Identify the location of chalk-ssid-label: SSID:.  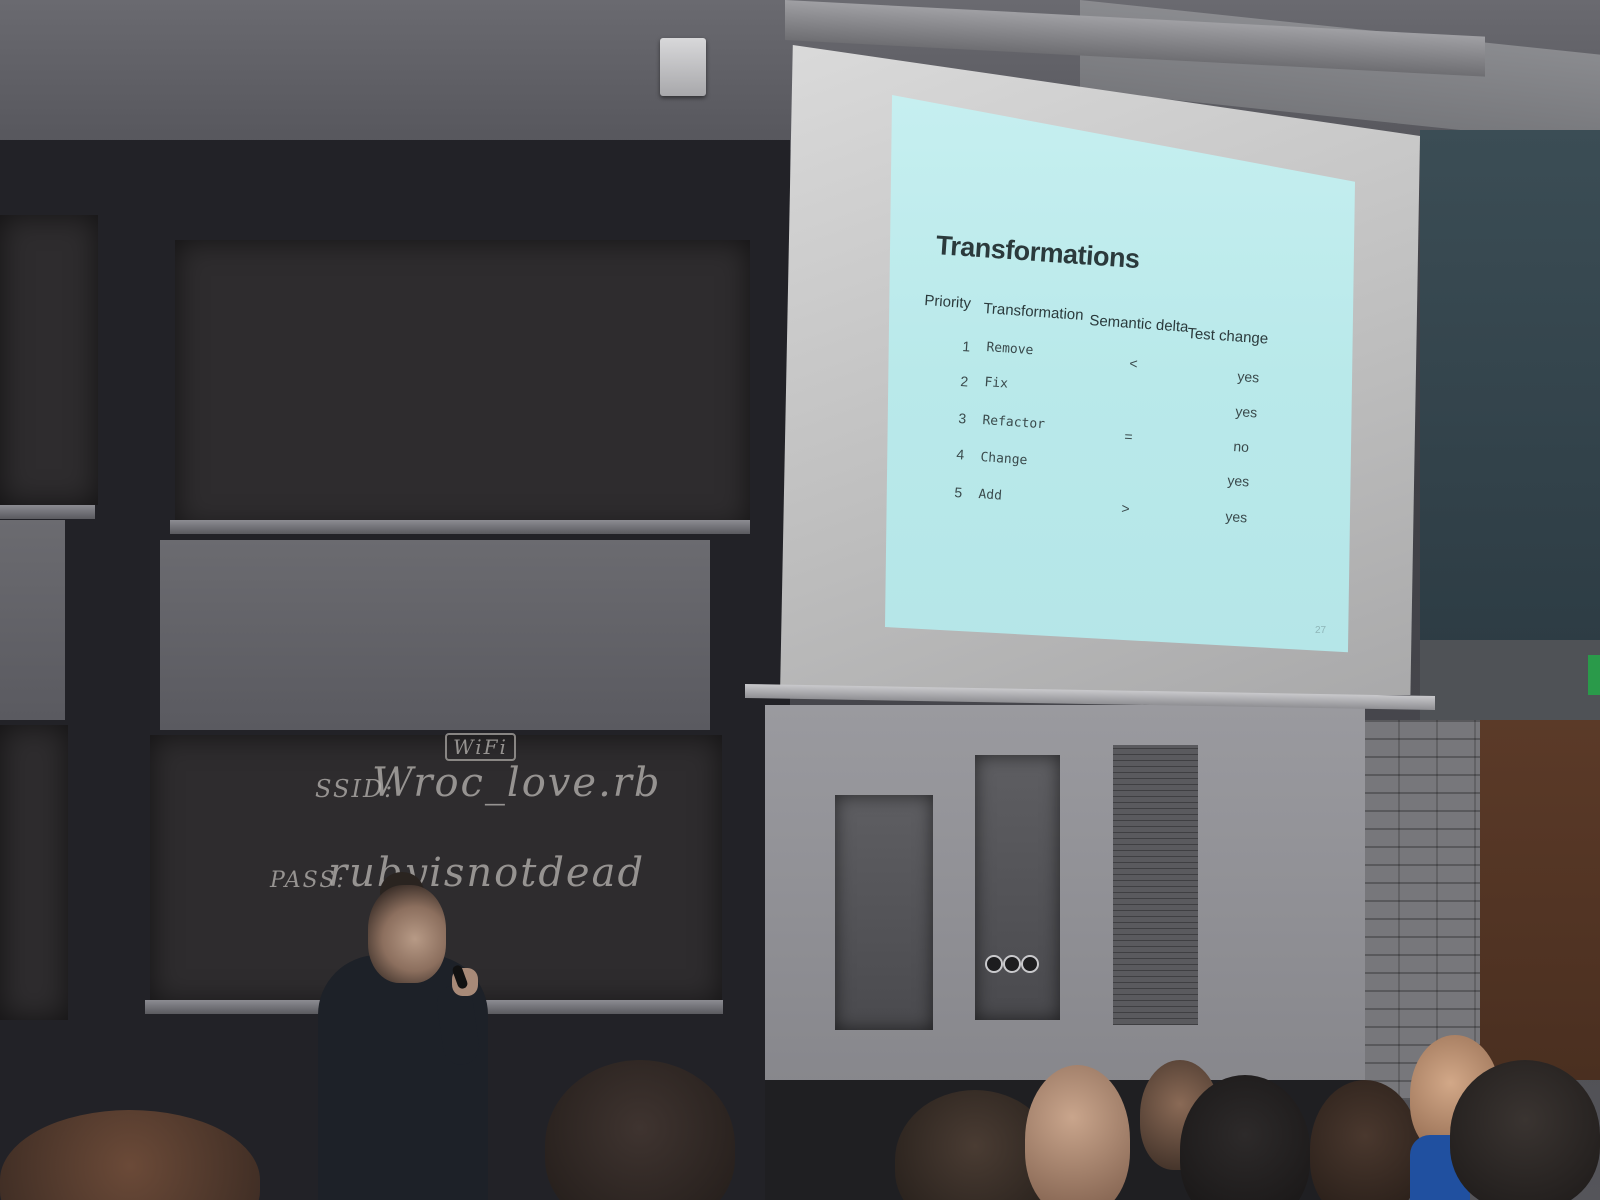
(355, 789).